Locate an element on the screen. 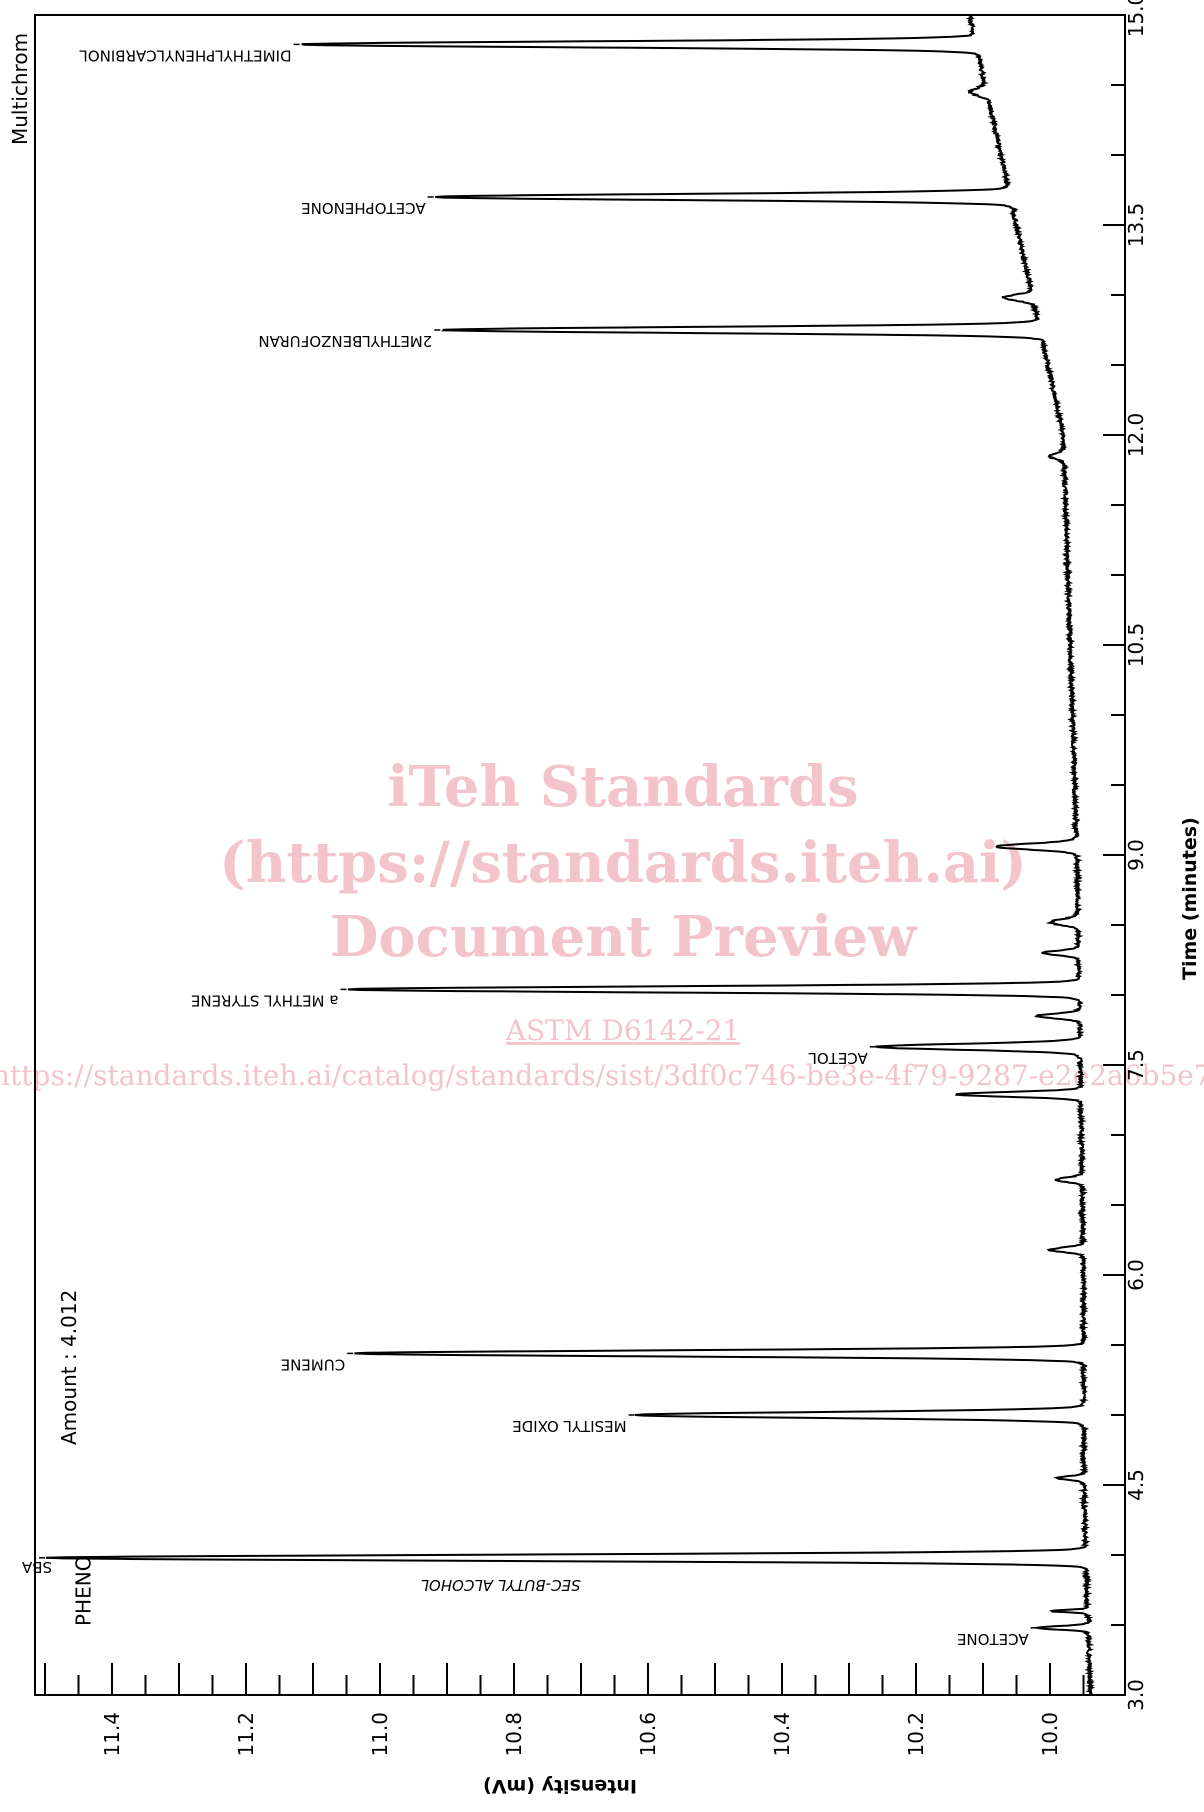 The height and width of the screenshot is (1812, 1204). time-tick-label: 7.5 is located at coordinates (1136, 1065).